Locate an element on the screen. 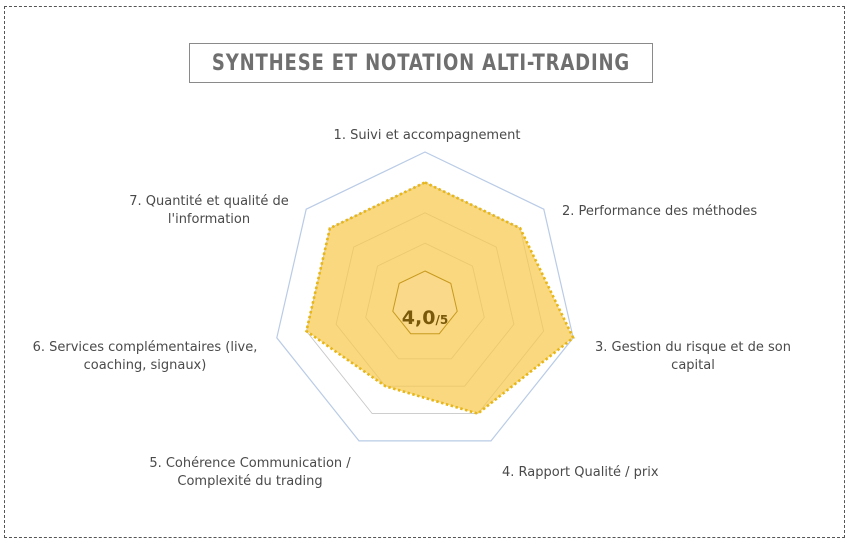 Image resolution: width=851 pixels, height=544 pixels. category-label-4: 4. Rapport Qualité / prix is located at coordinates (580, 472).